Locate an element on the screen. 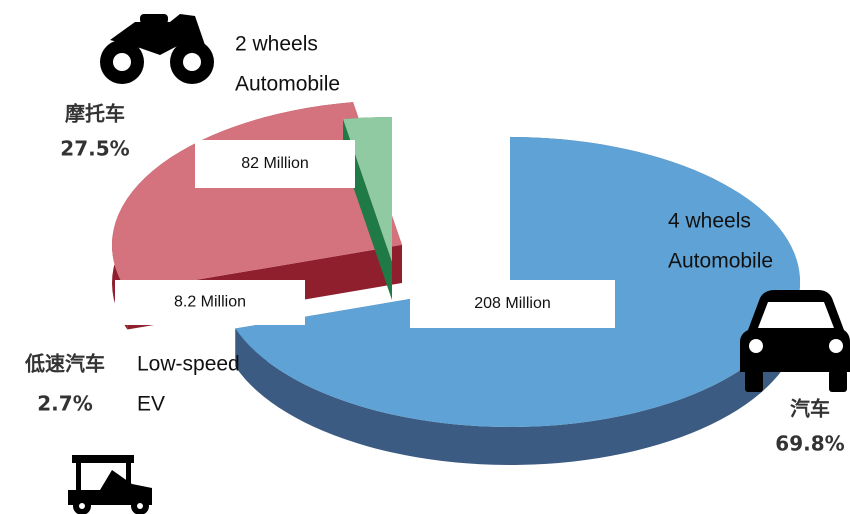 This screenshot has height=514, width=850. count-label: 208 Million is located at coordinates (512, 303).